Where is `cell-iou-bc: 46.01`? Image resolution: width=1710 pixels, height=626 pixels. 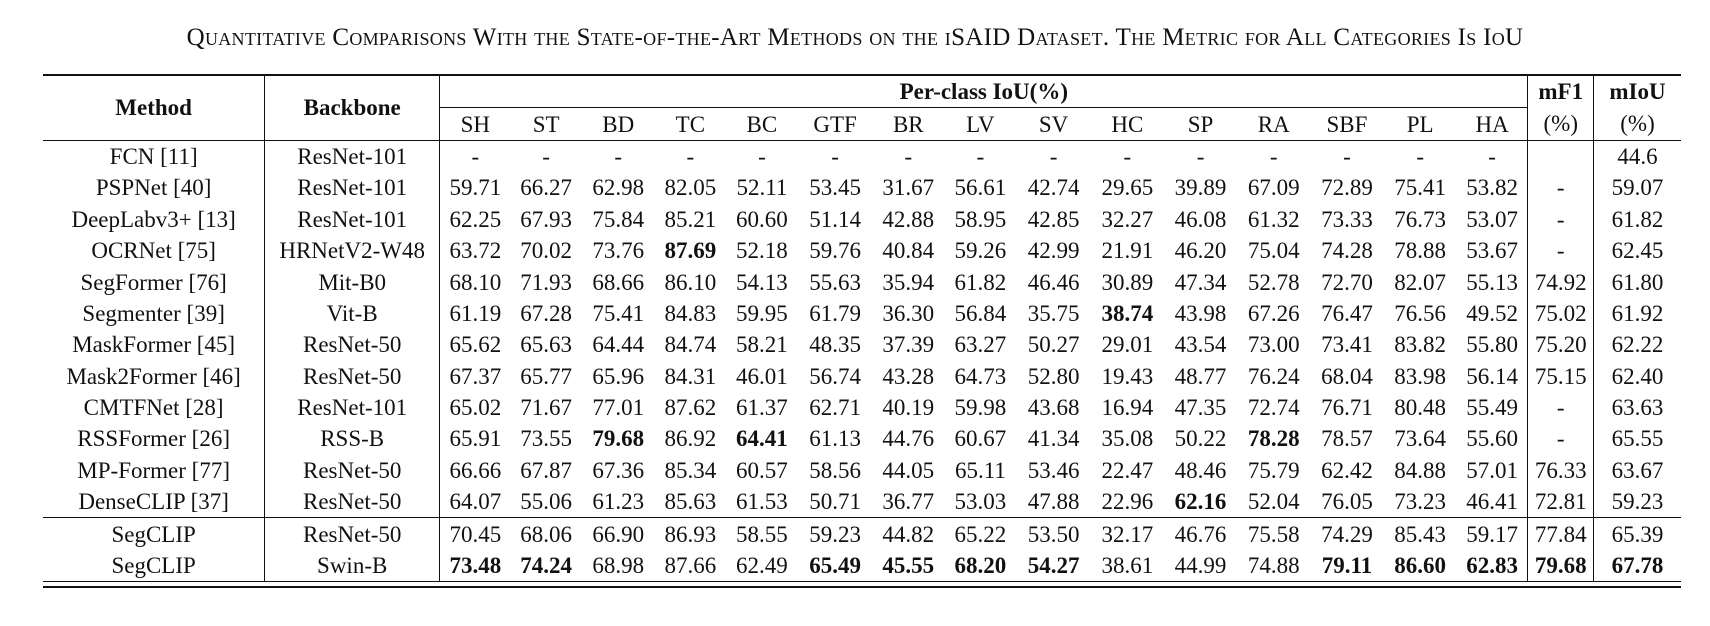
cell-iou-bc: 46.01 is located at coordinates (762, 376).